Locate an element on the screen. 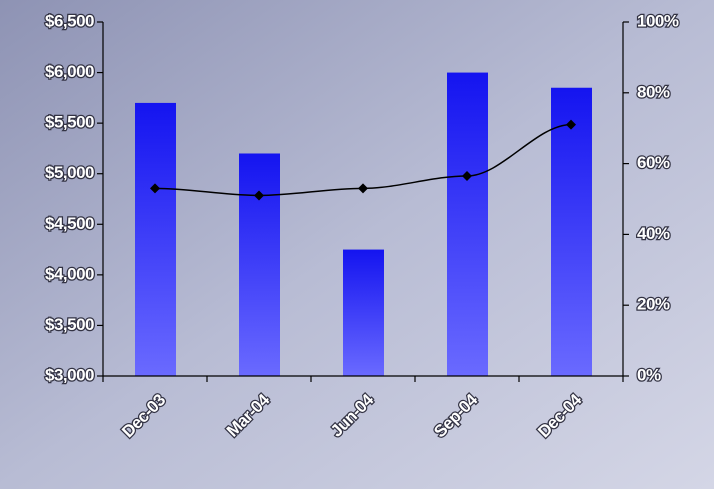  y-tick-label: $6,500 is located at coordinates (69, 20).